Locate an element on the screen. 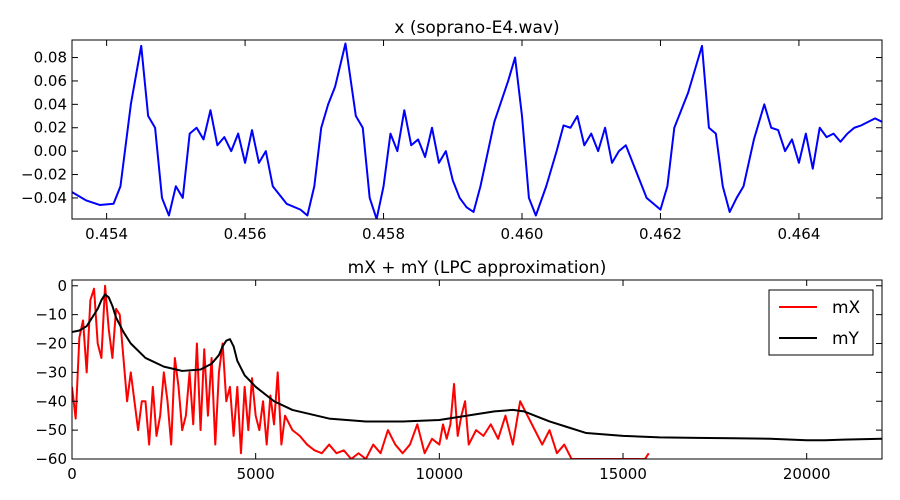  spectrum-plot-title: mX + mY (LPC approximation) is located at coordinates (477, 268).